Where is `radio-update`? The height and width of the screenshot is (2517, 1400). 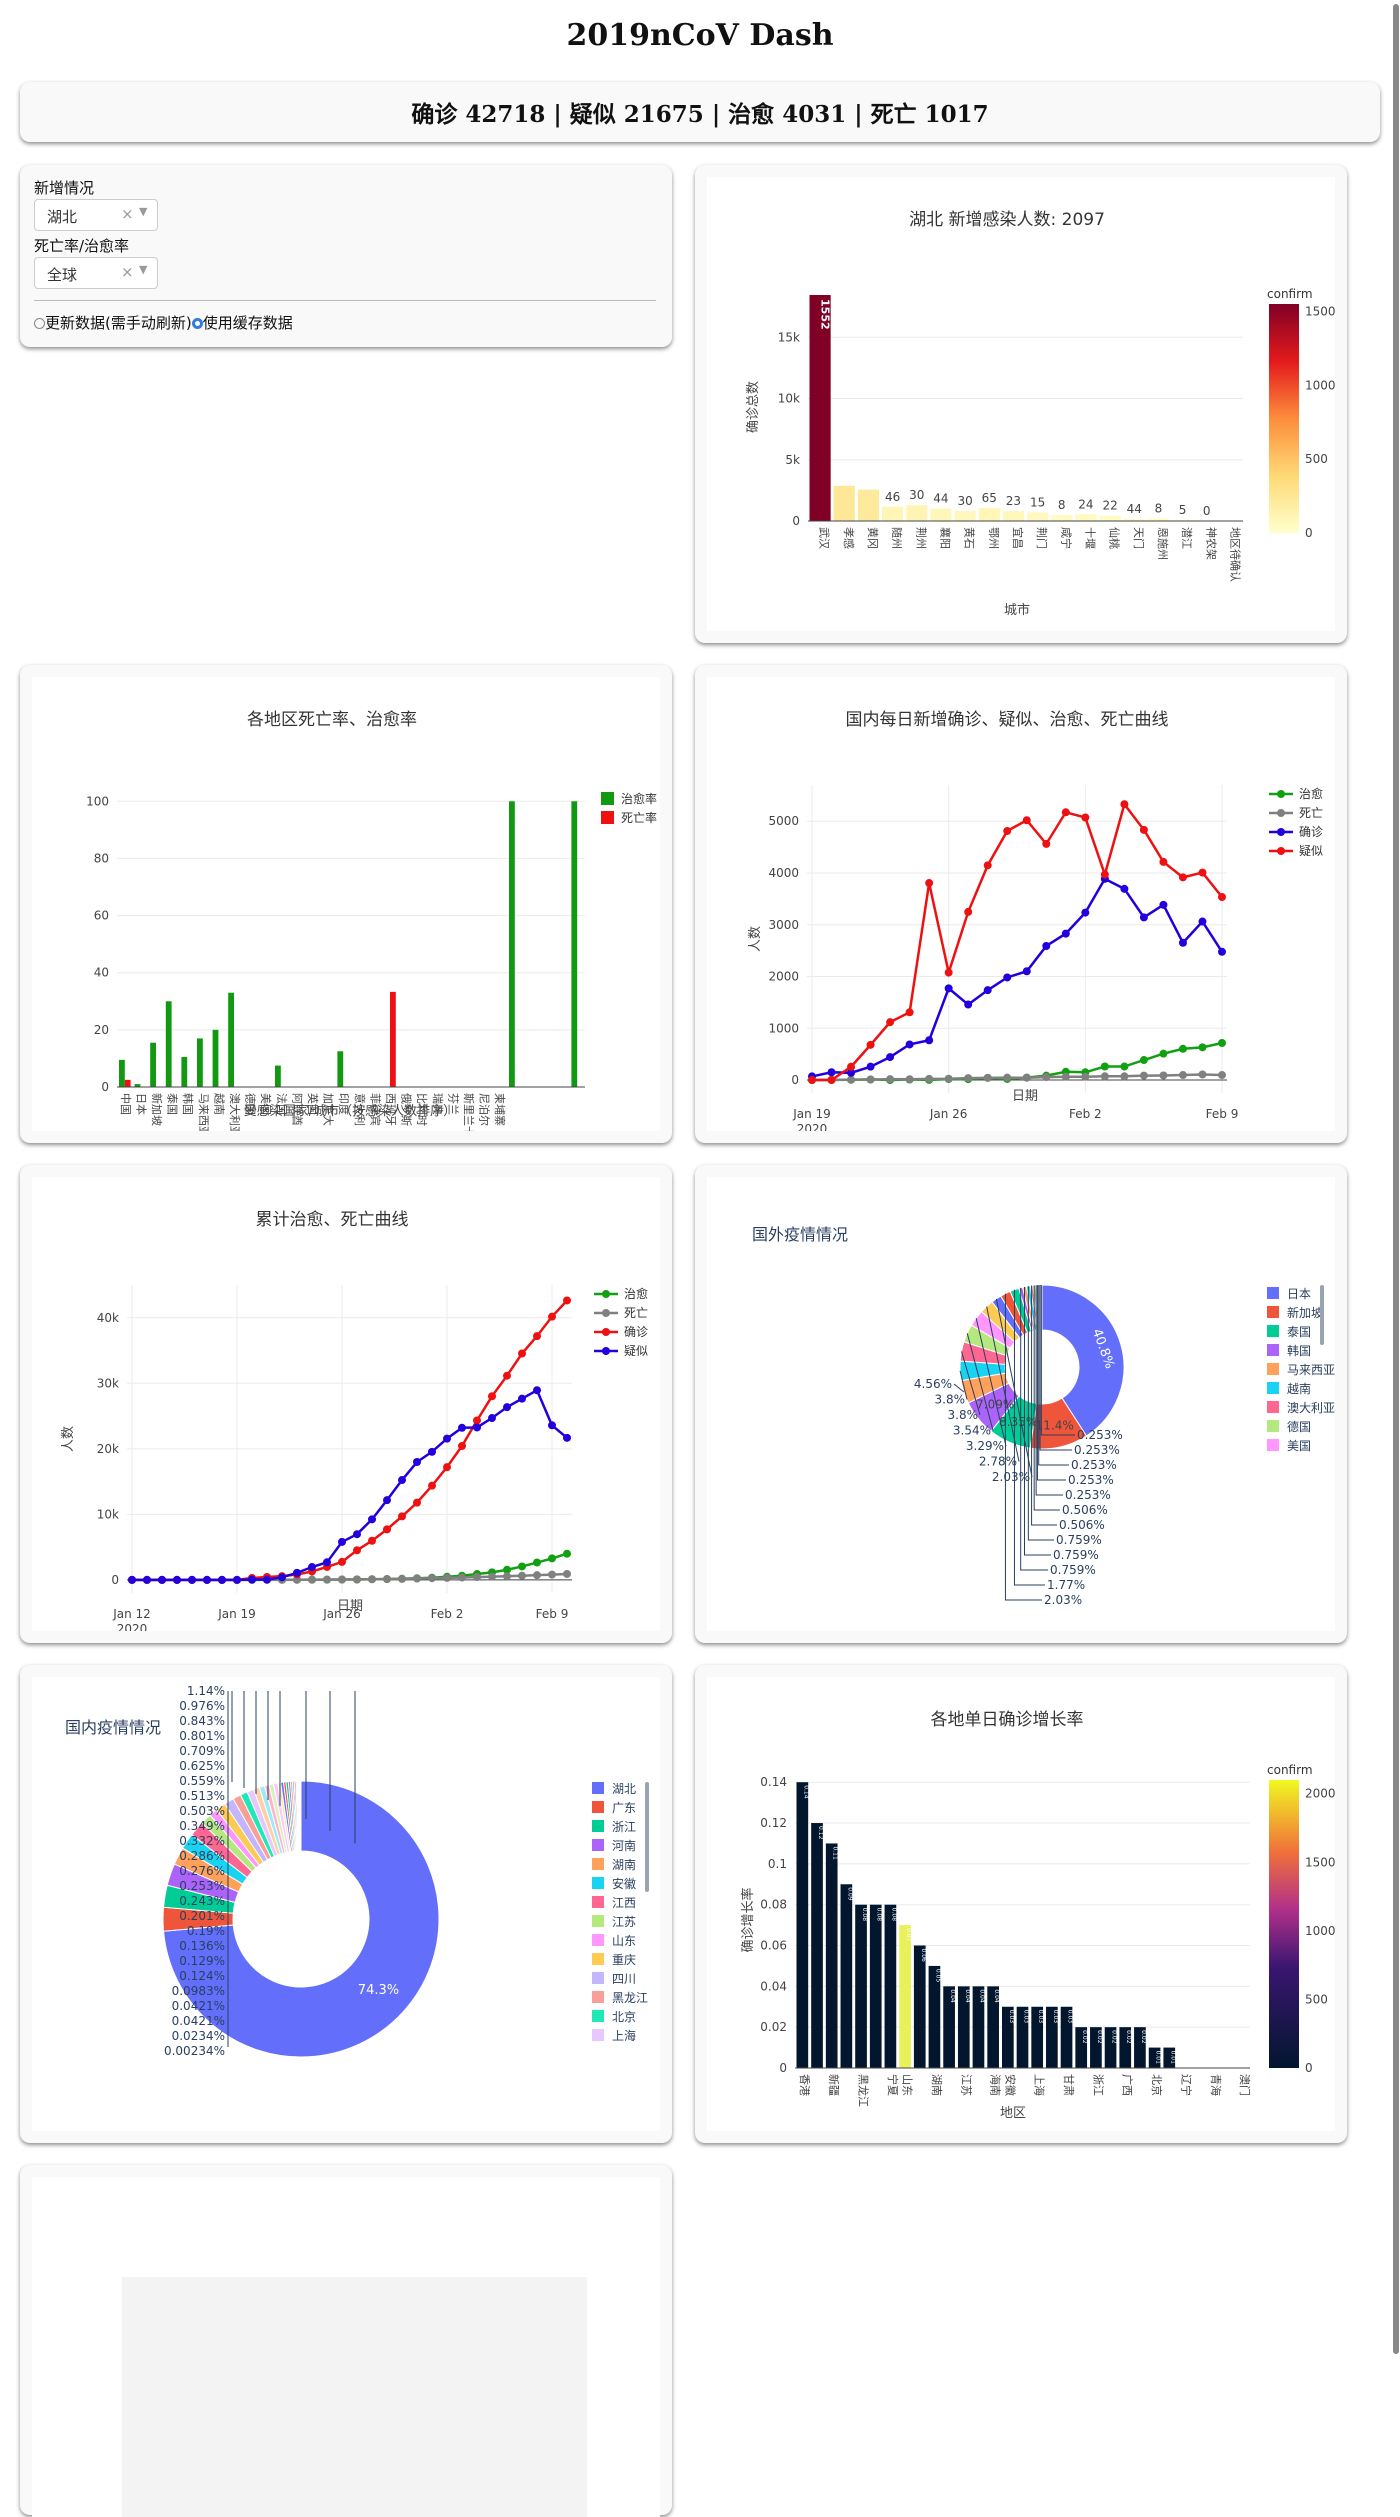
radio-update is located at coordinates (39, 323).